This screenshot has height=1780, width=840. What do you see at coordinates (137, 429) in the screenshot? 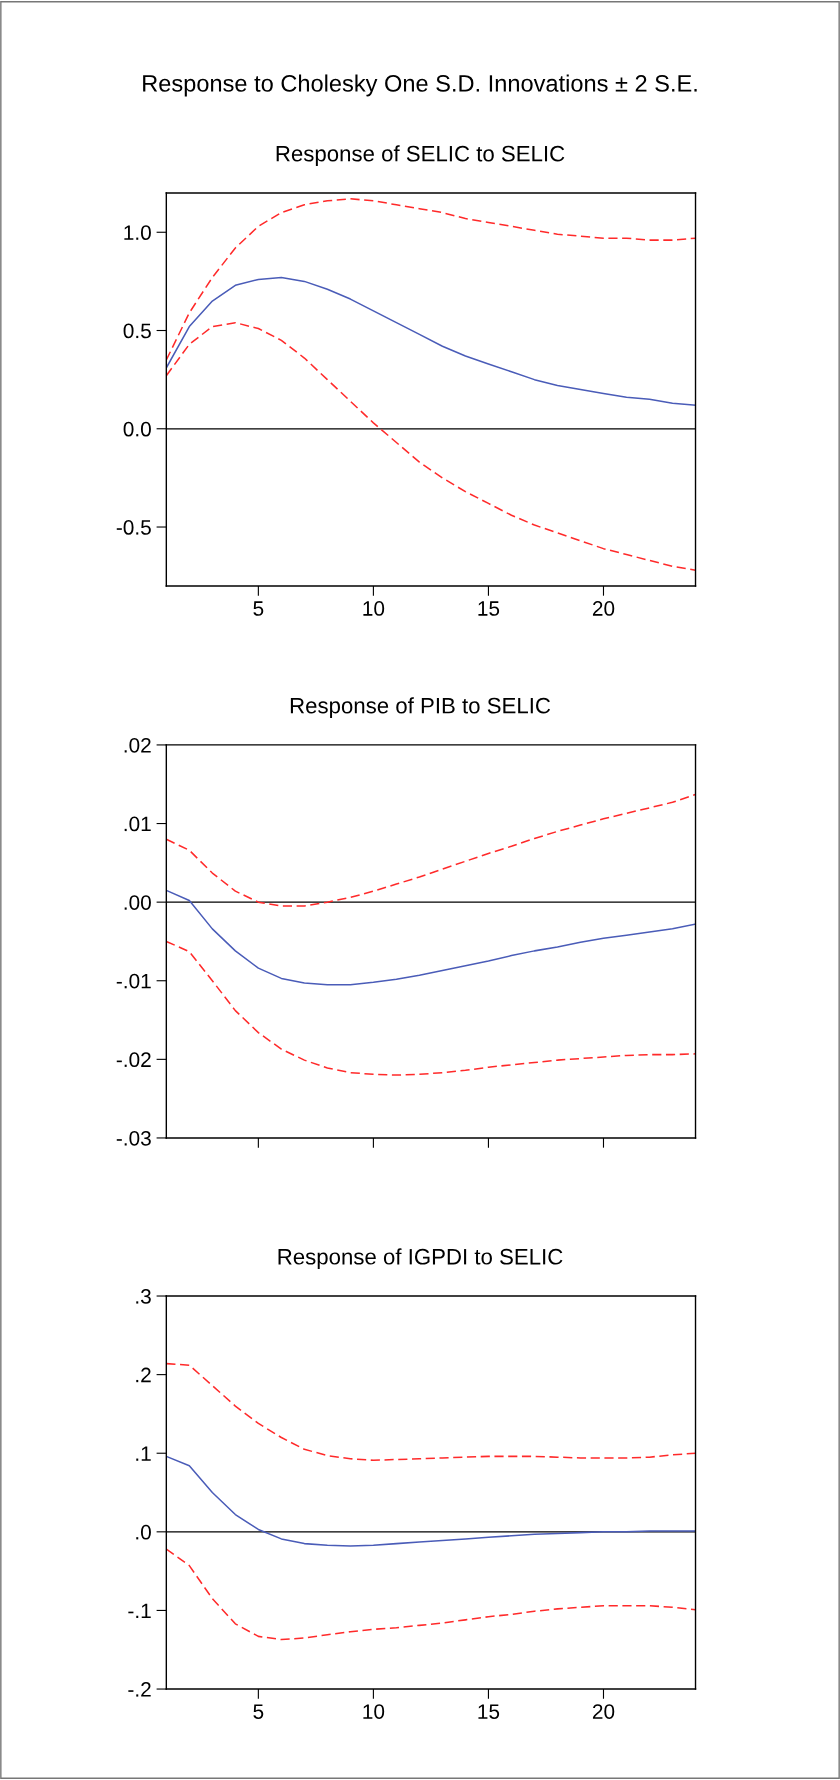
I see `y-tick-label: 0.0` at bounding box center [137, 429].